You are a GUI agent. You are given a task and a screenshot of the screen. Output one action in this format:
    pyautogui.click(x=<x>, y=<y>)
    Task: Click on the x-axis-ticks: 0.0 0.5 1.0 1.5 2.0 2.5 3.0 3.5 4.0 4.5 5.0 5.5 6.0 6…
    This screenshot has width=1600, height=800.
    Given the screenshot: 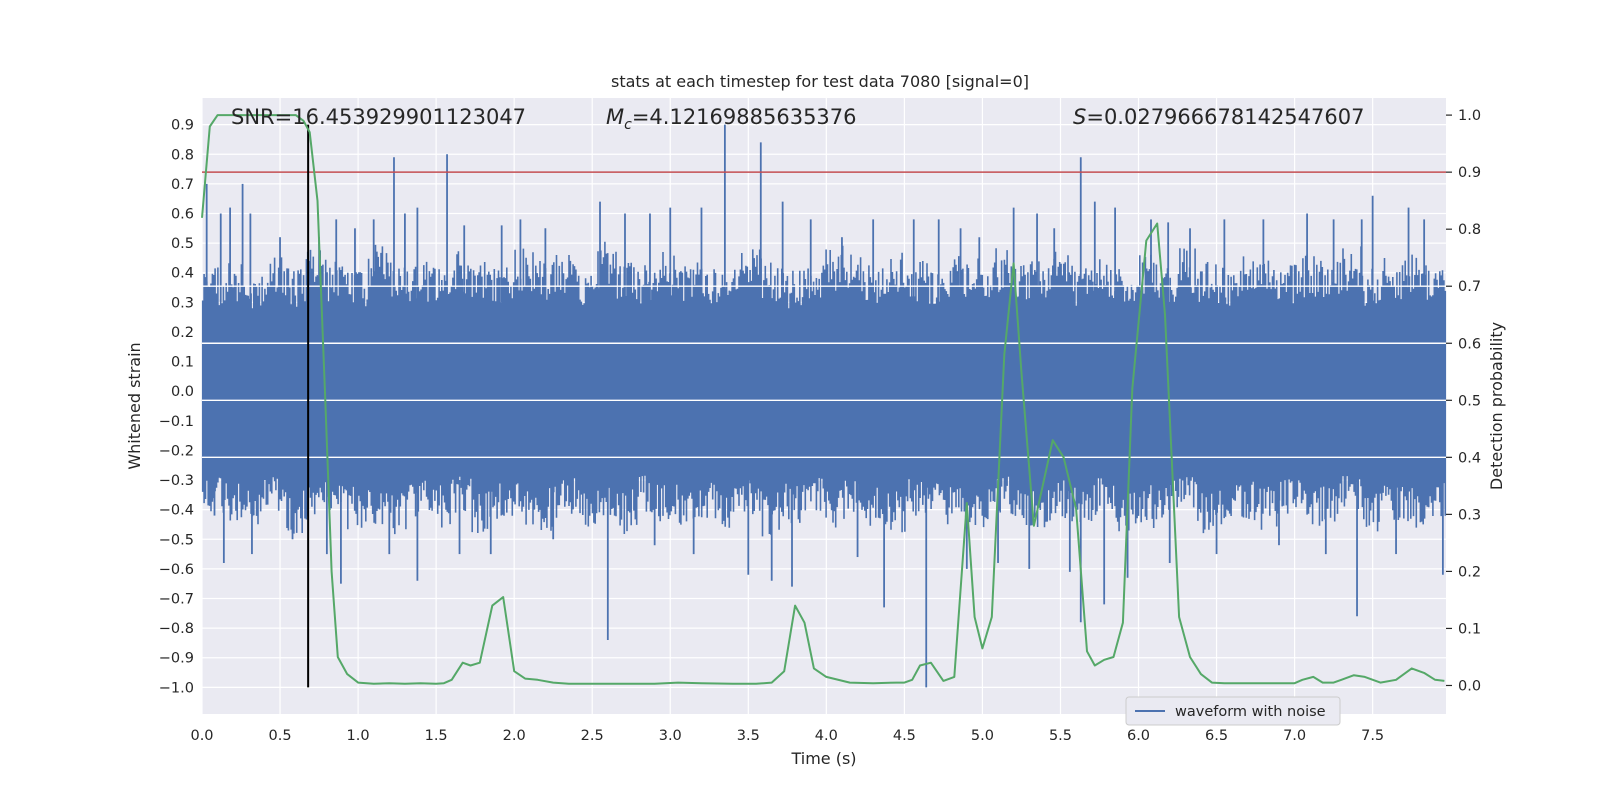 What is the action you would take?
    pyautogui.click(x=787, y=736)
    